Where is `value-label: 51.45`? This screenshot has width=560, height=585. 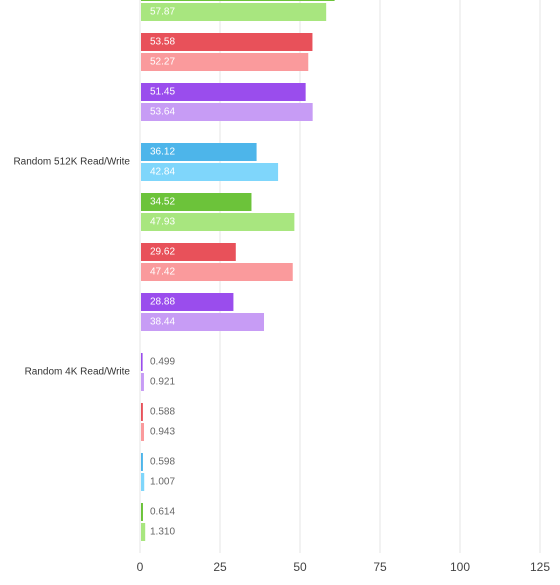
value-label: 51.45 is located at coordinates (162, 92).